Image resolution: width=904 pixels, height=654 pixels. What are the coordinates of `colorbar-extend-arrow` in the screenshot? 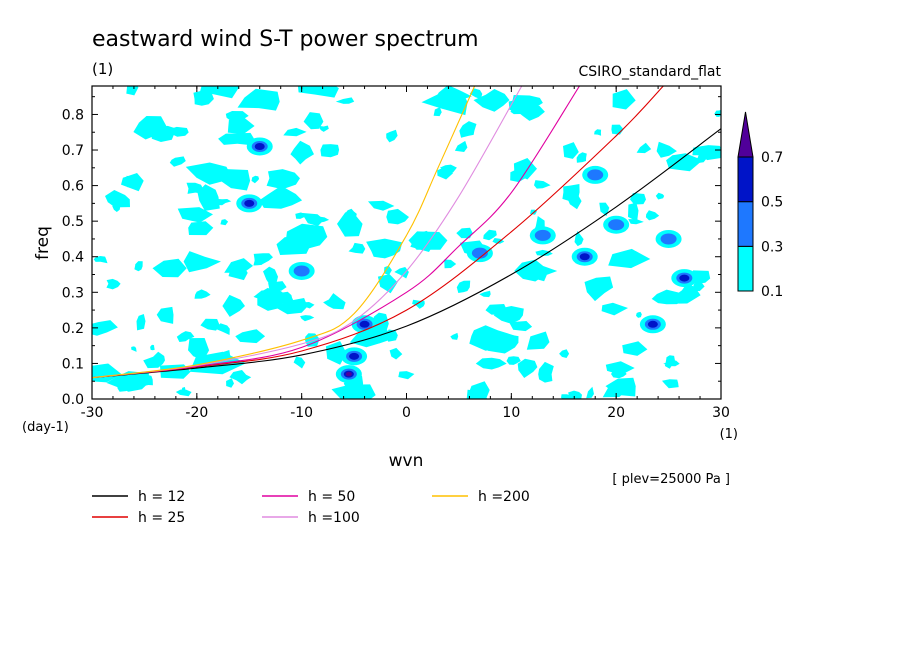 It's located at (745, 134).